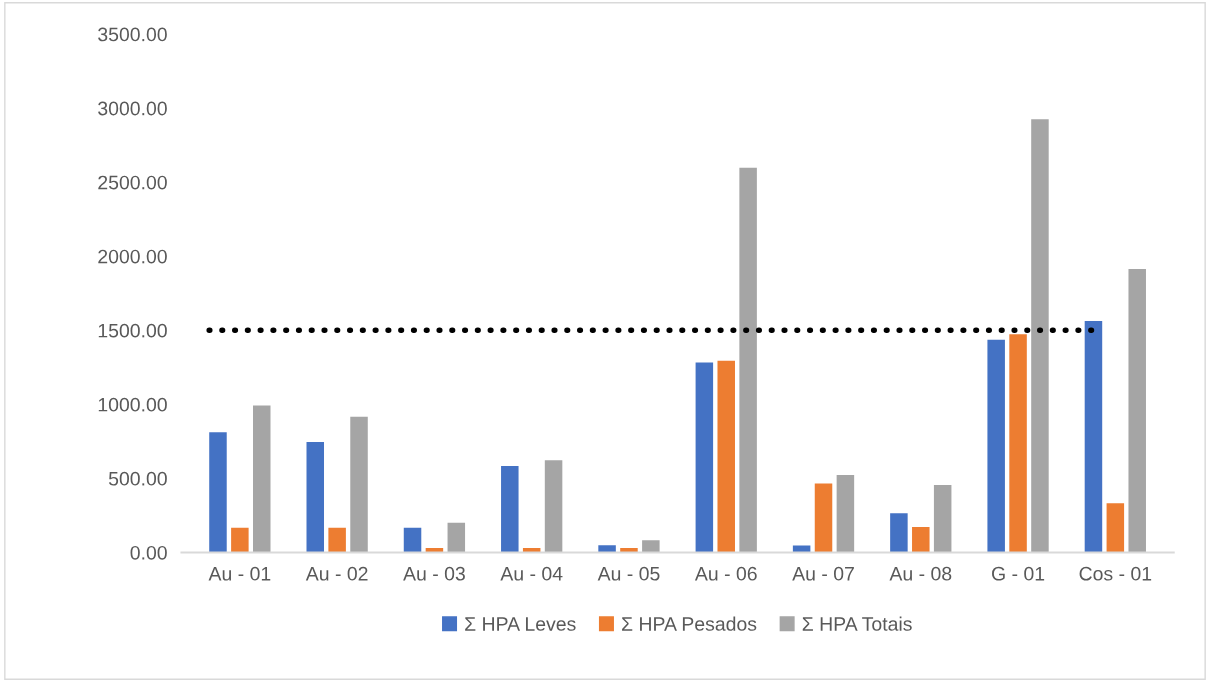 Image resolution: width=1210 pixels, height=682 pixels. I want to click on x-tick-label: G - 01, so click(1018, 573).